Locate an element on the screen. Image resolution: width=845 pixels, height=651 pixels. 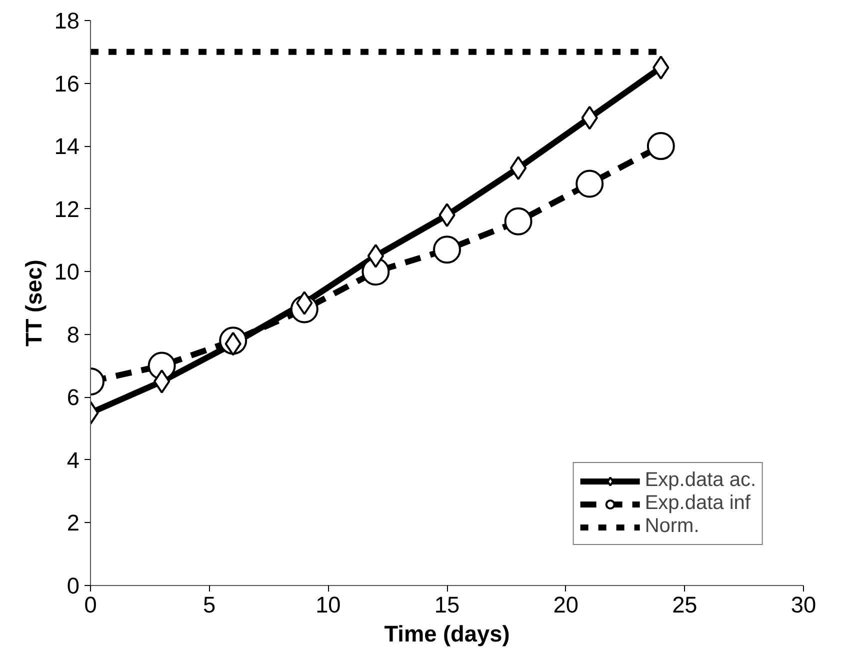
y-tick-label: 16 is located at coordinates (67, 83).